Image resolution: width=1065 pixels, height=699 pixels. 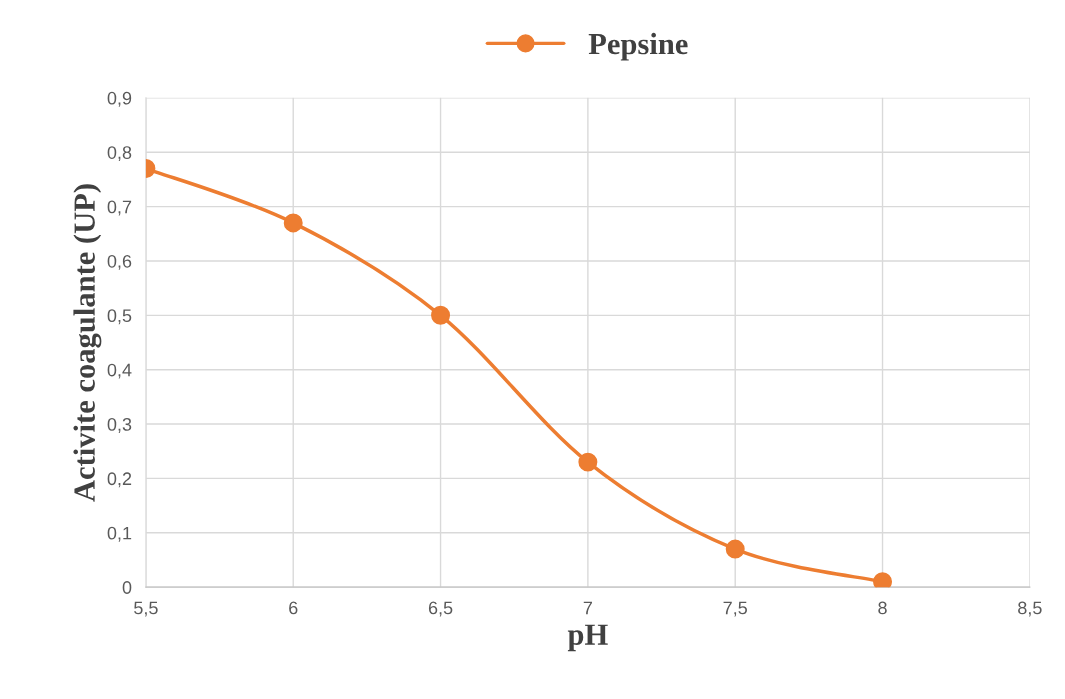 What do you see at coordinates (127, 587) in the screenshot?
I see `y-tick-label: 0` at bounding box center [127, 587].